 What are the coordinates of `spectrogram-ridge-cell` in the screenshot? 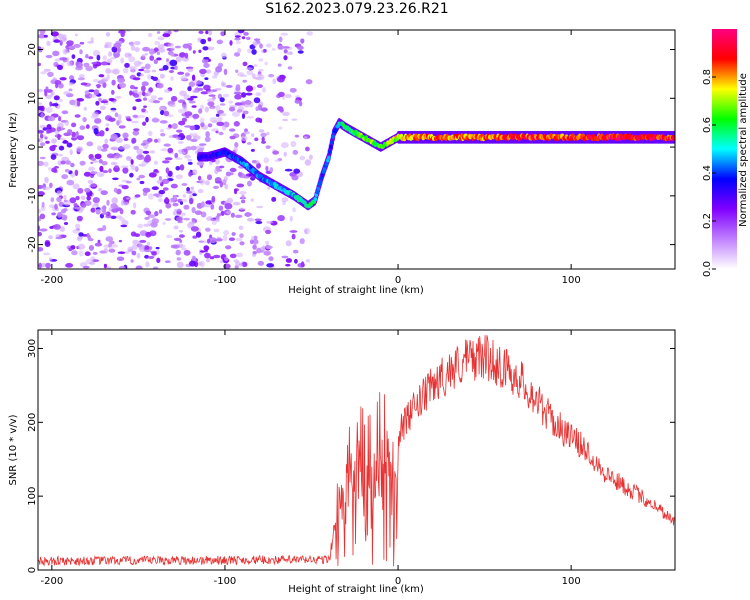 It's located at (315, 199).